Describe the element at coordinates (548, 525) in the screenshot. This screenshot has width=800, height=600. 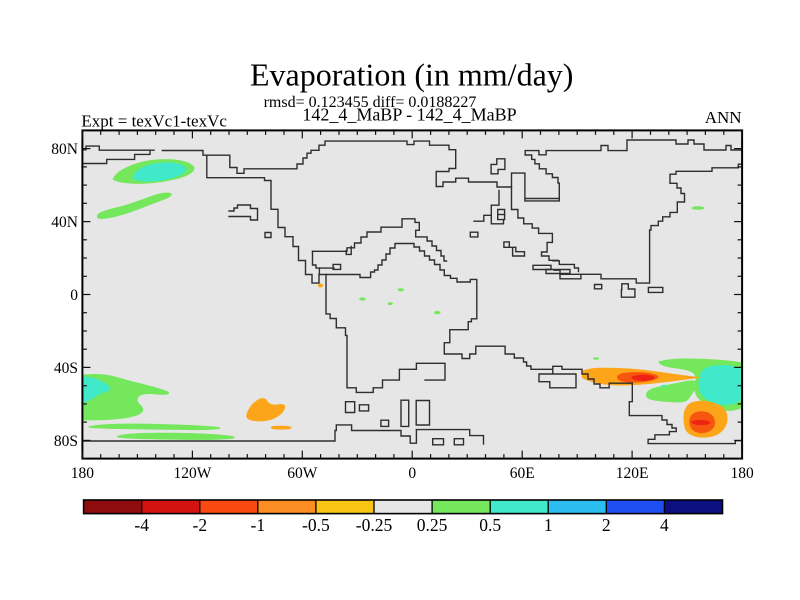
I see `svg-text: 1` at that location.